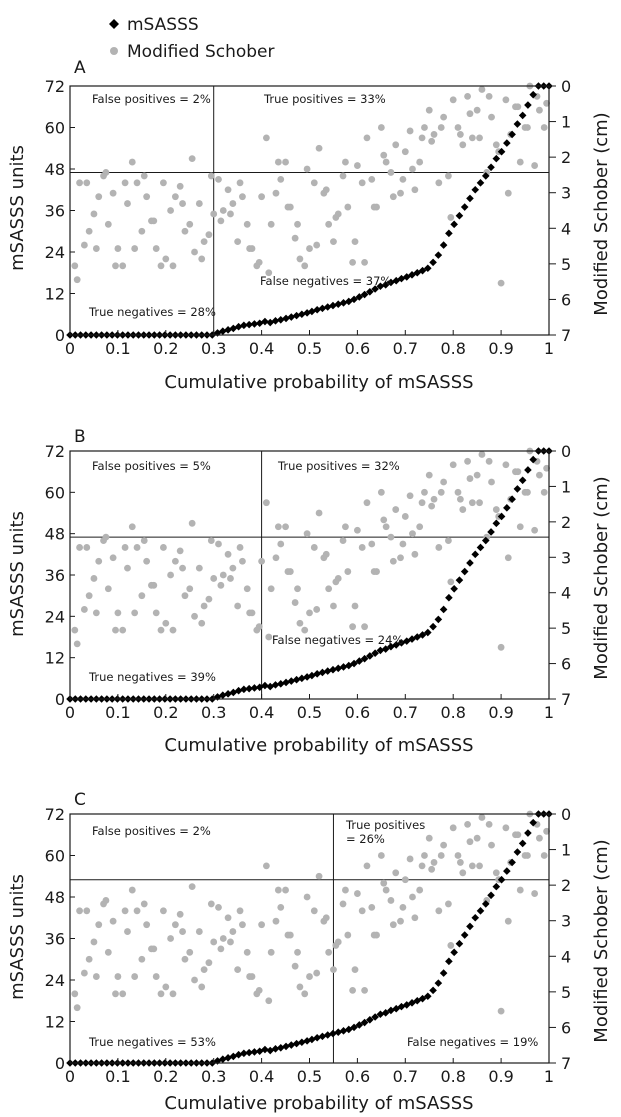 This screenshot has height=1117, width=621. Describe the element at coordinates (309, 1072) in the screenshot. I see `x-ticks: 0 0.1 0.2 0.3 0.4 0.5 0.6 0.7 0.8 0.9 1` at that location.